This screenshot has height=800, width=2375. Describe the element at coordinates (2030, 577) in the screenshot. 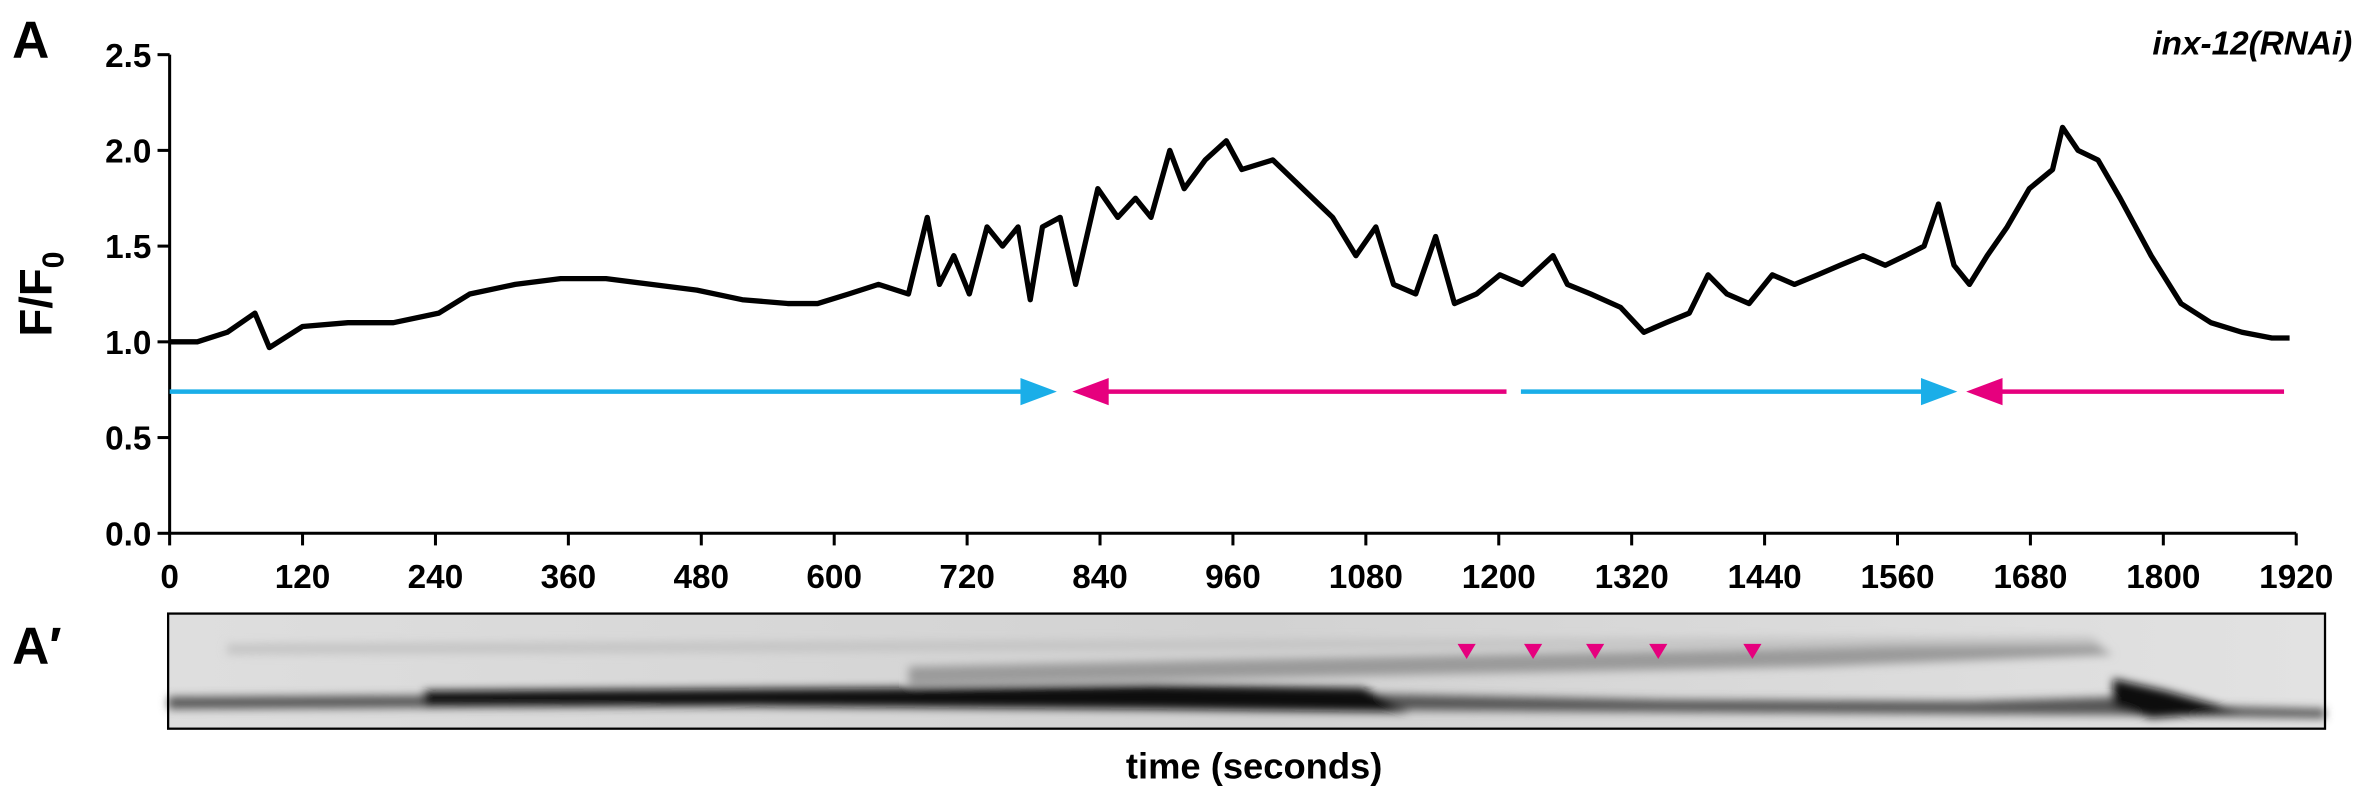

I see `x-tick-label: 1680` at that location.